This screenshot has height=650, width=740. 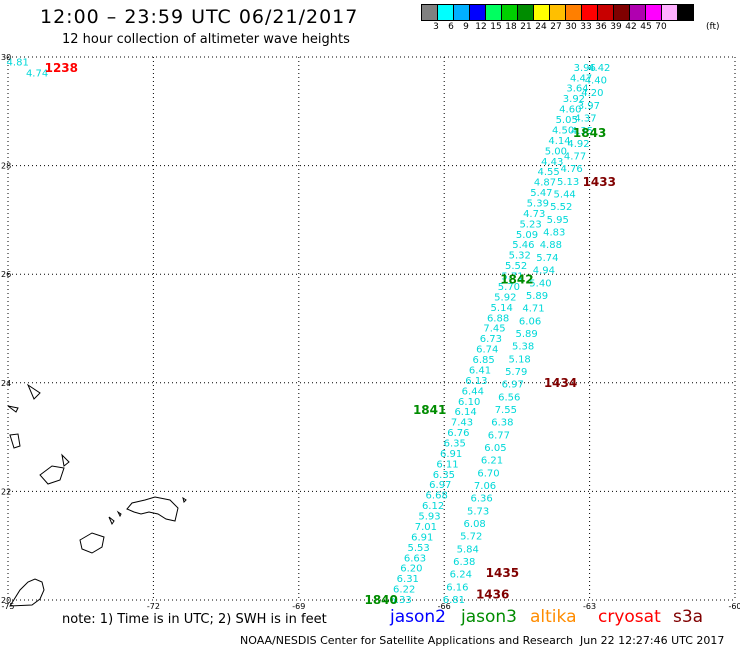 I want to click on lat-tick-label: 30, so click(x=6, y=57).